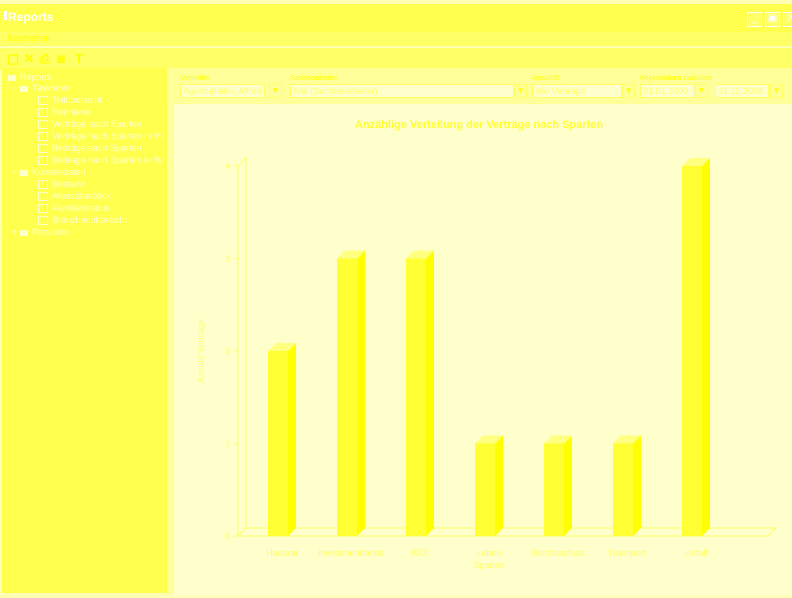 This screenshot has height=598, width=792. Describe the element at coordinates (489, 565) in the screenshot. I see `x-axis-label: Sparten` at that location.